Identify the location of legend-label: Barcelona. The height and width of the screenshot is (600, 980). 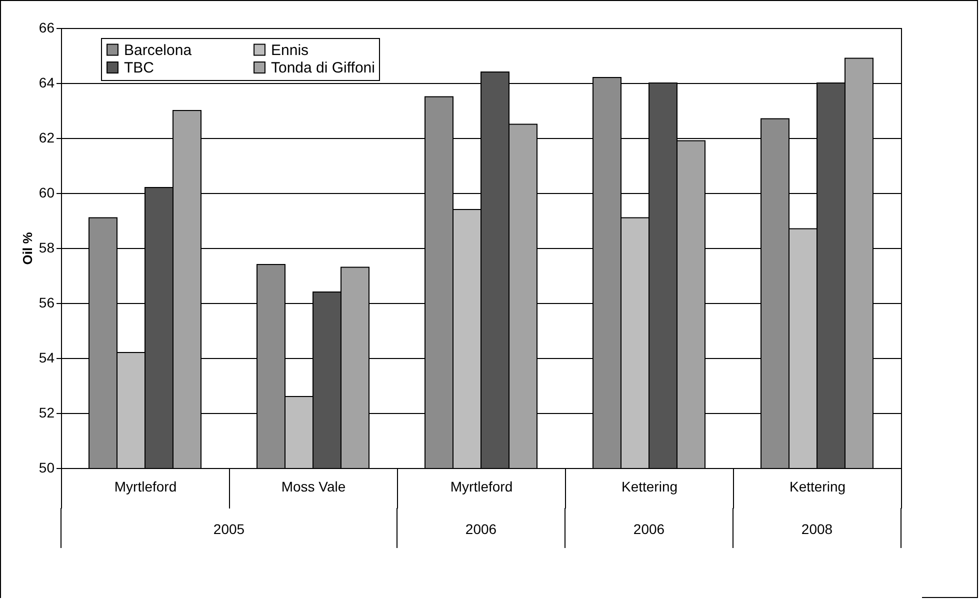
(158, 50).